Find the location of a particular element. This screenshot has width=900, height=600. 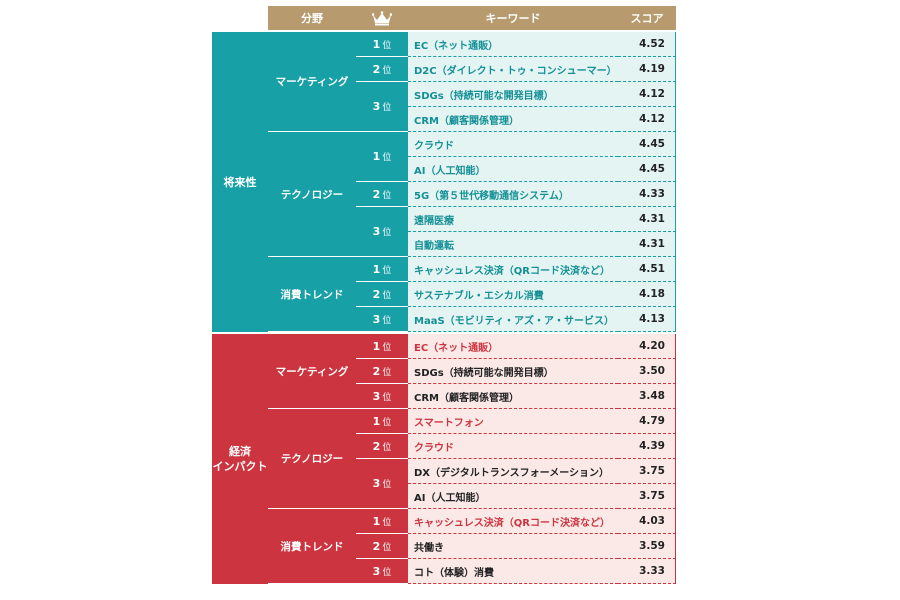

keyword-cell: 5G（第５世代移動通信システム） is located at coordinates (513, 194).